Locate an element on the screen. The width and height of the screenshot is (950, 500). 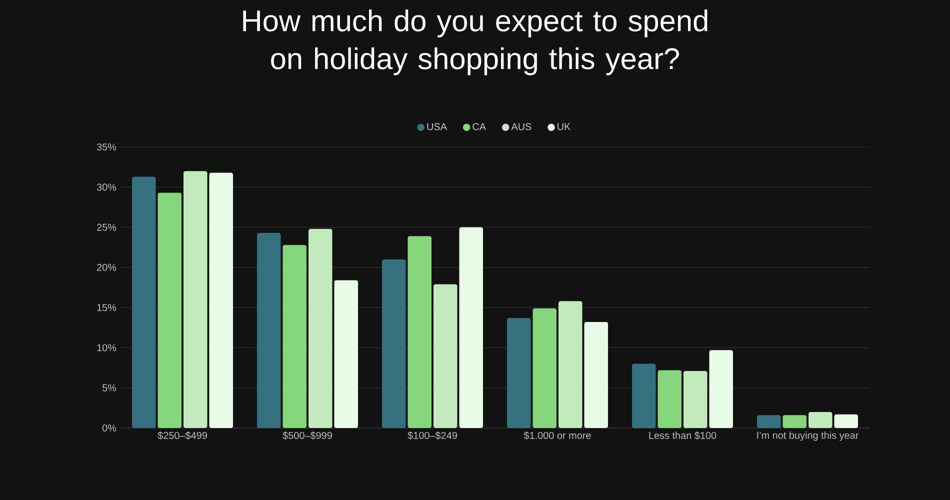
x-tick-label: $500–$999 is located at coordinates (307, 436).